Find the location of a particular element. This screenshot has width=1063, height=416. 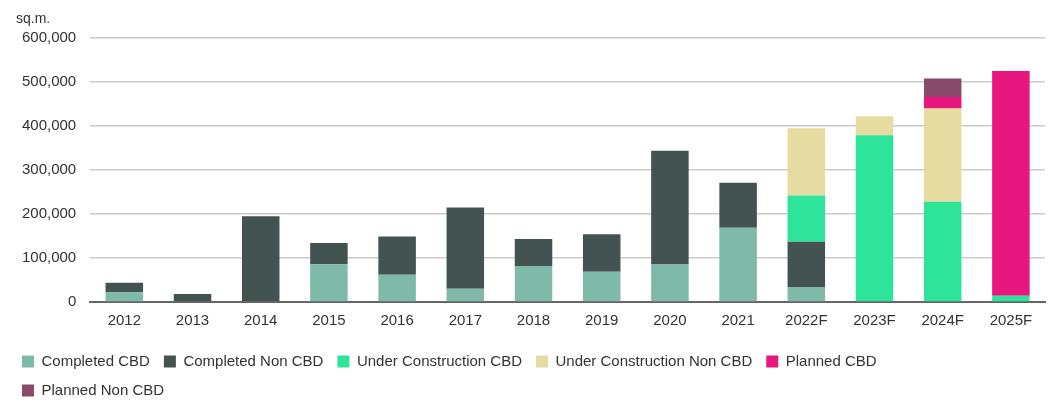

y-tick-label: 100,000 is located at coordinates (49, 257).